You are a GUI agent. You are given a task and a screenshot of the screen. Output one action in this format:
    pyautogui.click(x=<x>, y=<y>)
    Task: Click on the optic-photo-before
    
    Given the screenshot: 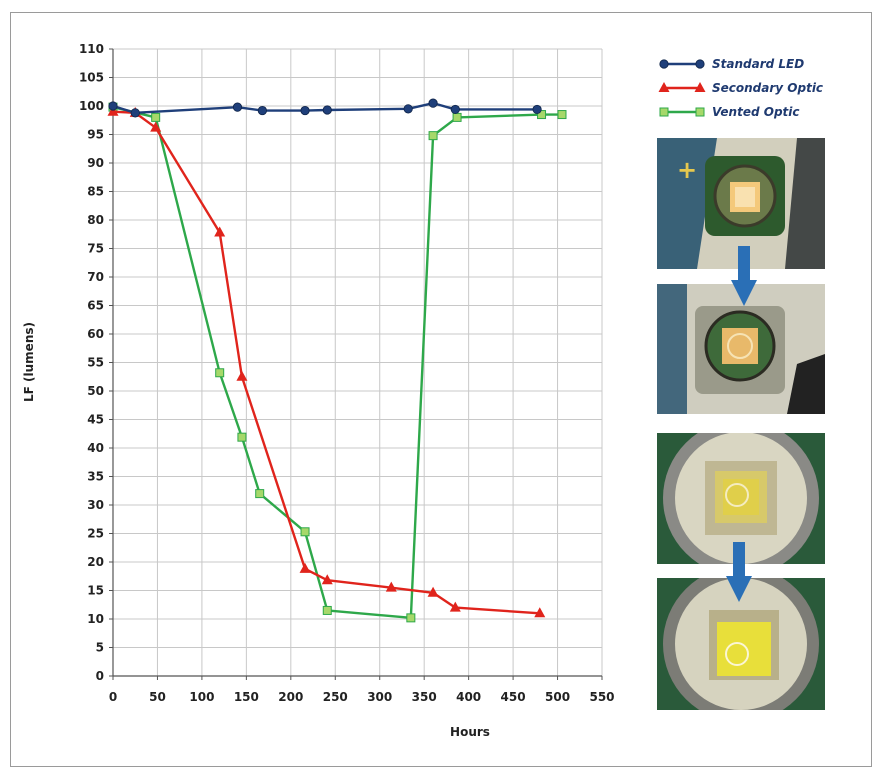 What is the action you would take?
    pyautogui.click(x=741, y=498)
    